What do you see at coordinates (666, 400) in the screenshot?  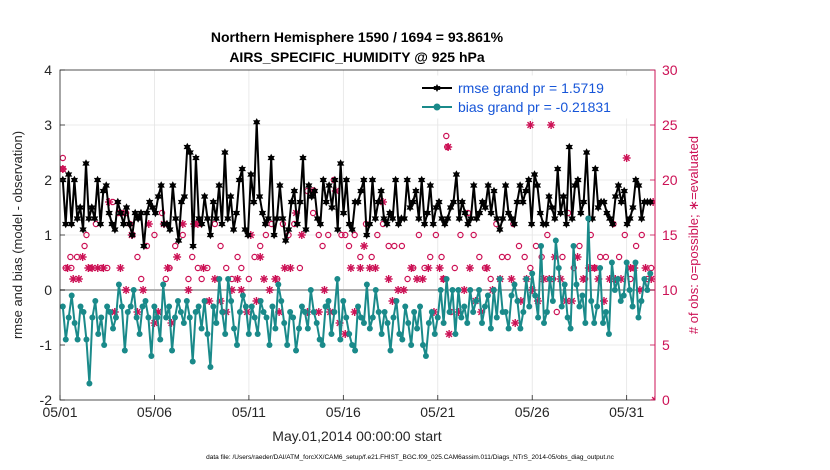 I see `y-tick-label-right: 0` at bounding box center [666, 400].